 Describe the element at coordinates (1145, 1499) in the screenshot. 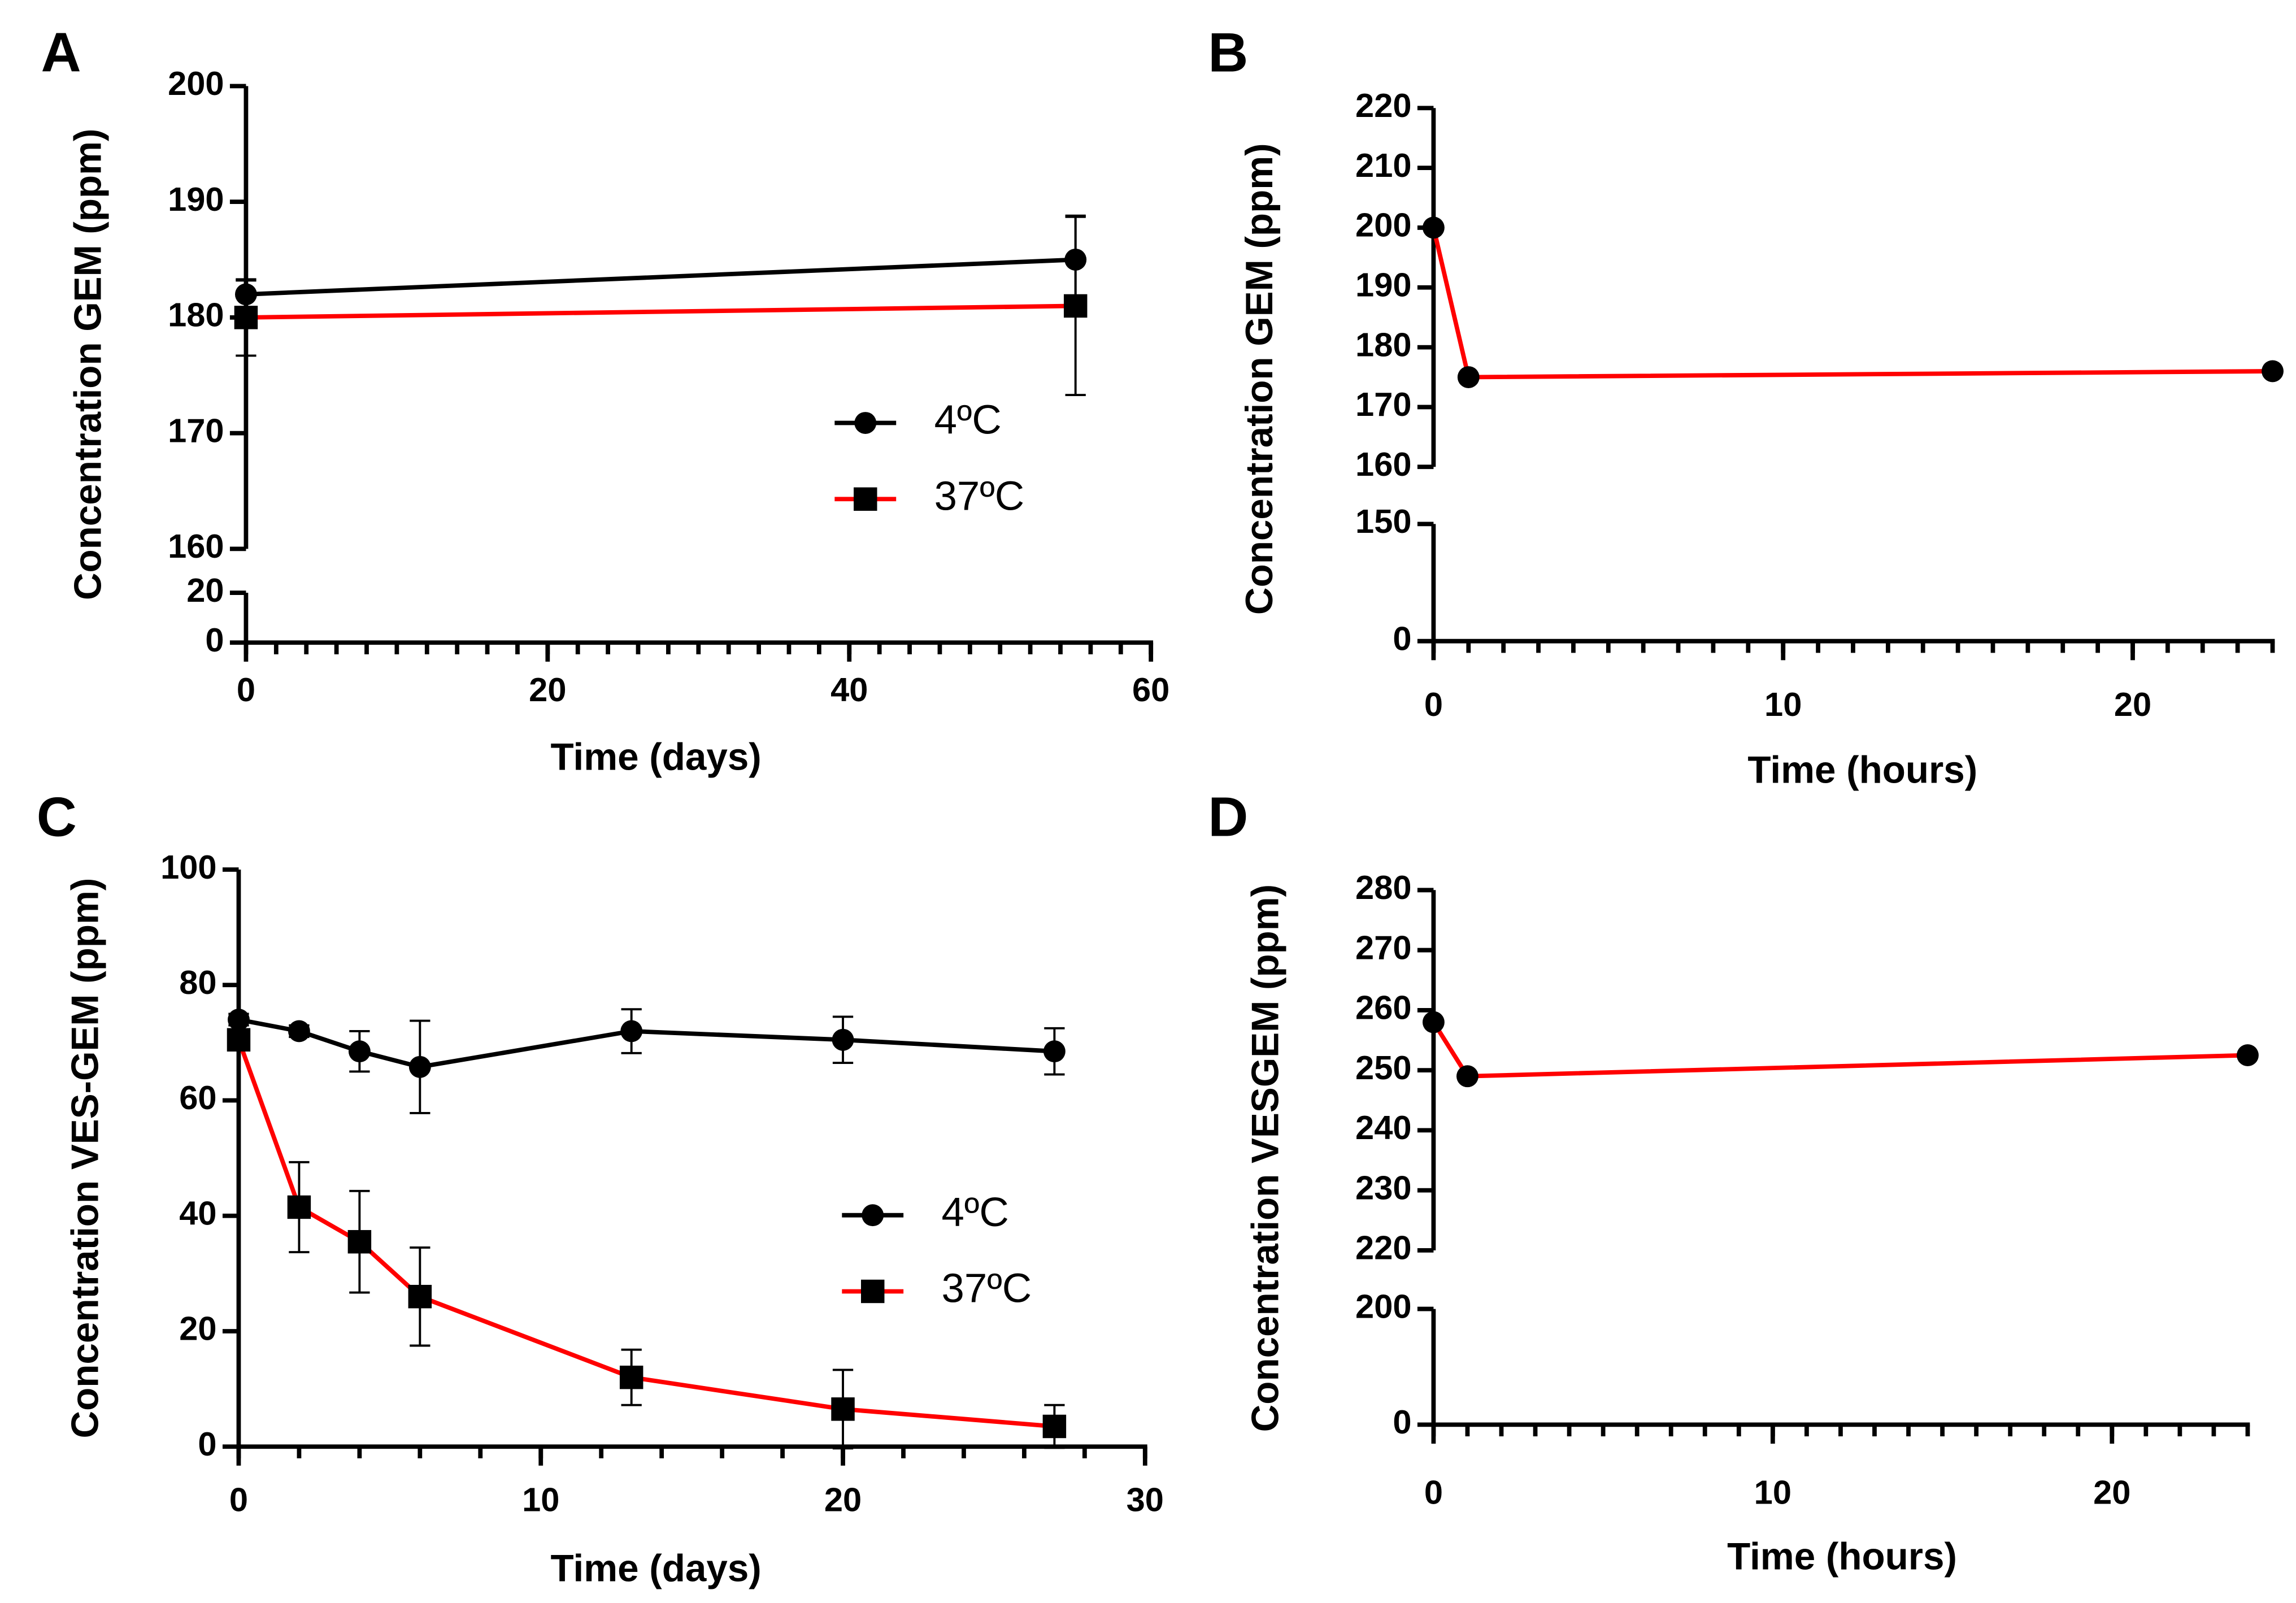

I see `x-tick-label: 30` at that location.